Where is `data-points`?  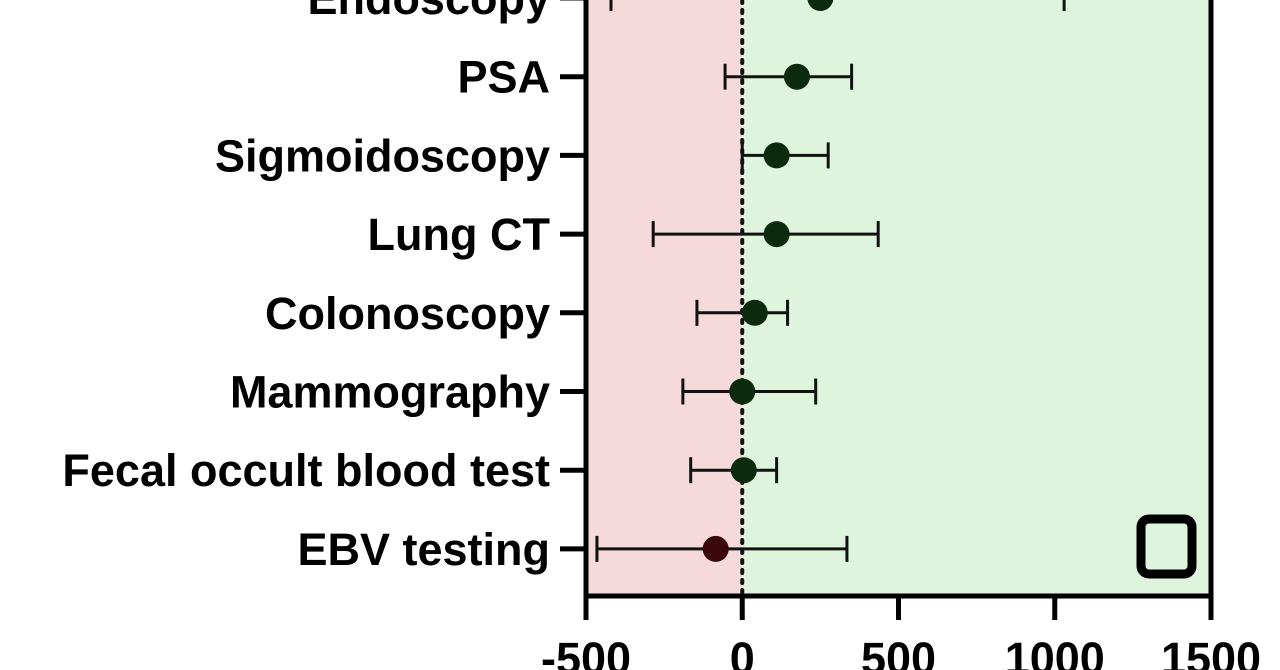 data-points is located at coordinates (768, 281).